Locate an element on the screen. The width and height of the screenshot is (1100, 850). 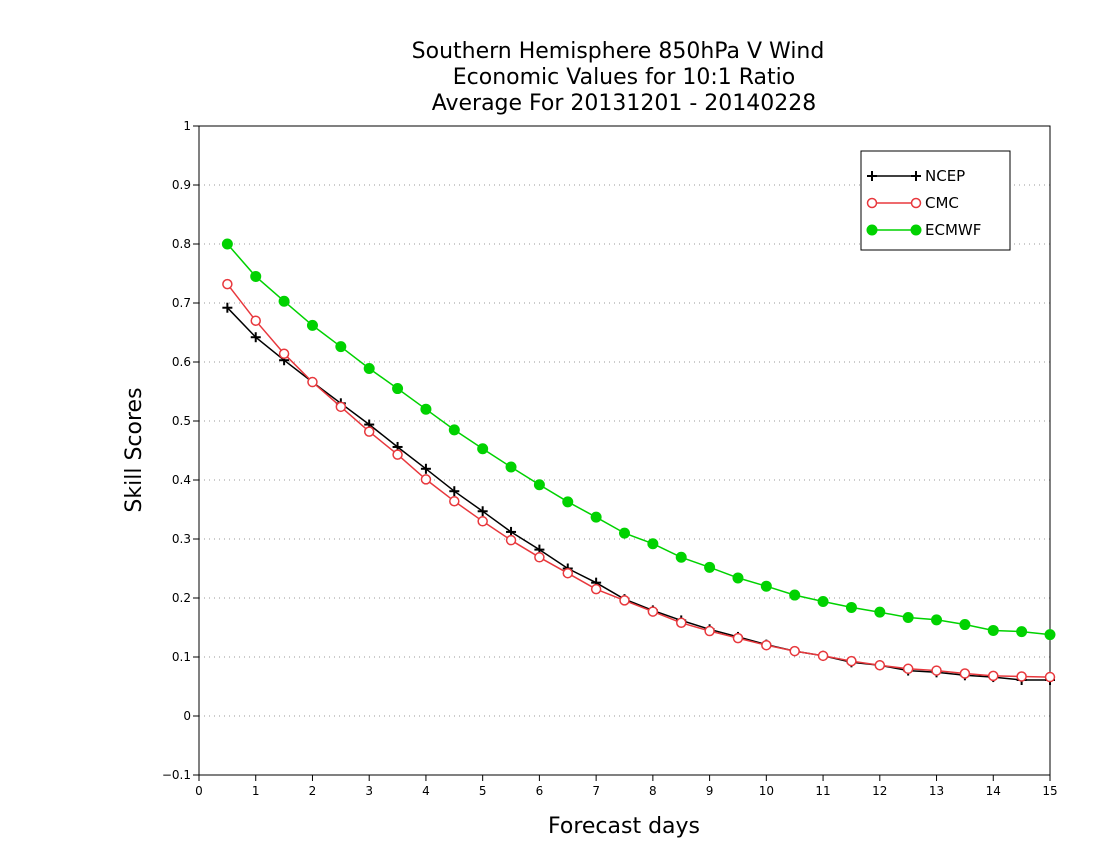
legend-cmc-entry: CMC is located at coordinates (912, 203).